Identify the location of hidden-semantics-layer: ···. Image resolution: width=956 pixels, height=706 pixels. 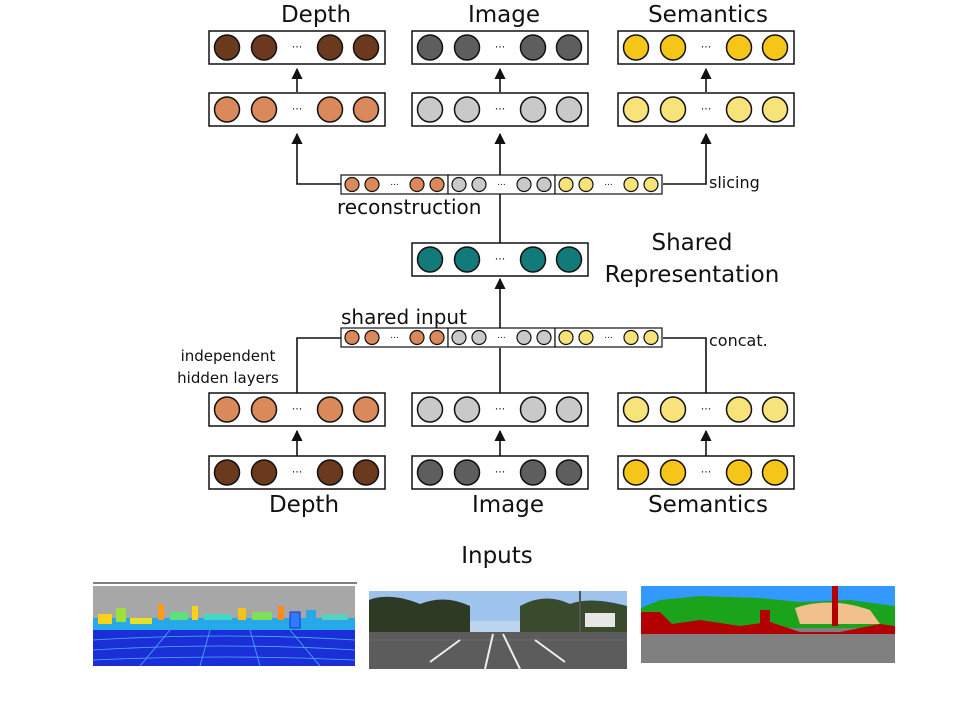
(706, 409).